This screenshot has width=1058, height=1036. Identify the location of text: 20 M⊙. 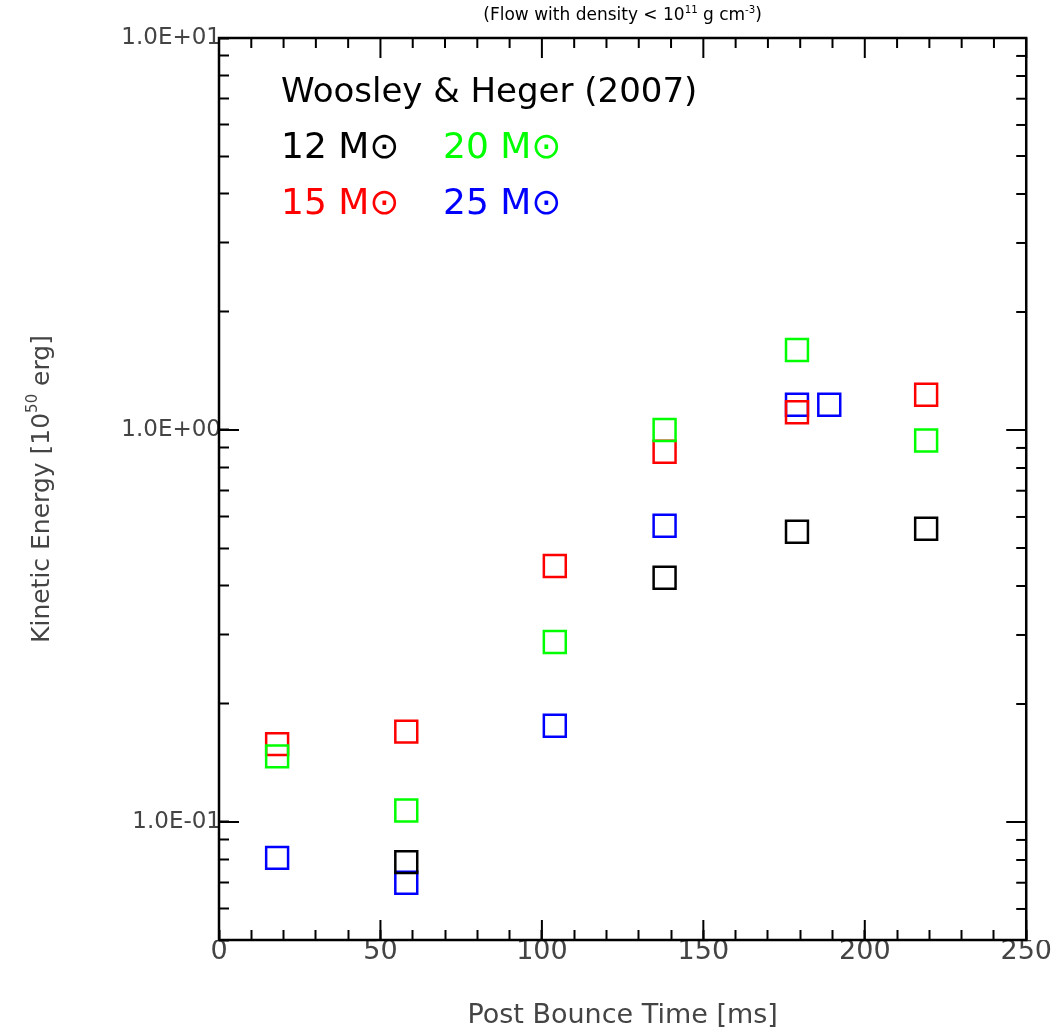
(502, 146).